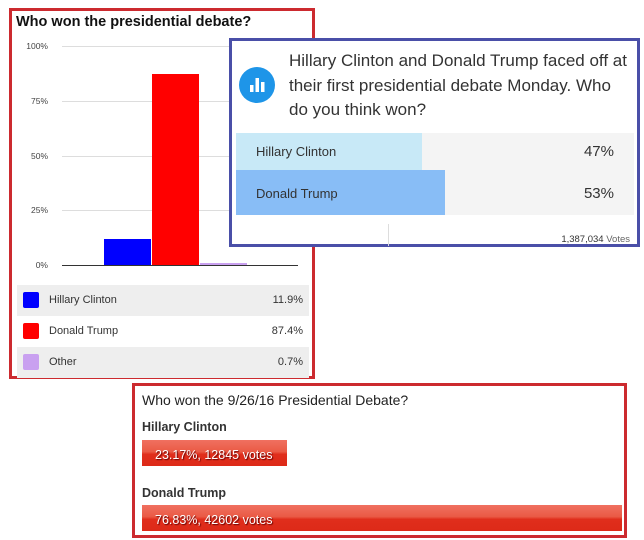 Image resolution: width=644 pixels, height=540 pixels. I want to click on legend-item-trump: Donald Trump 87.4%, so click(163, 331).